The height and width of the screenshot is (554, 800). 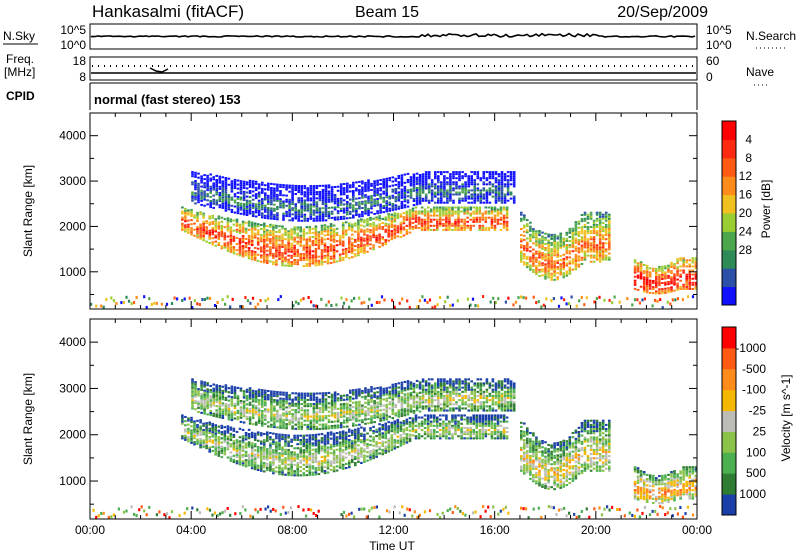 I want to click on colorbar-swatch, so click(x=729, y=186).